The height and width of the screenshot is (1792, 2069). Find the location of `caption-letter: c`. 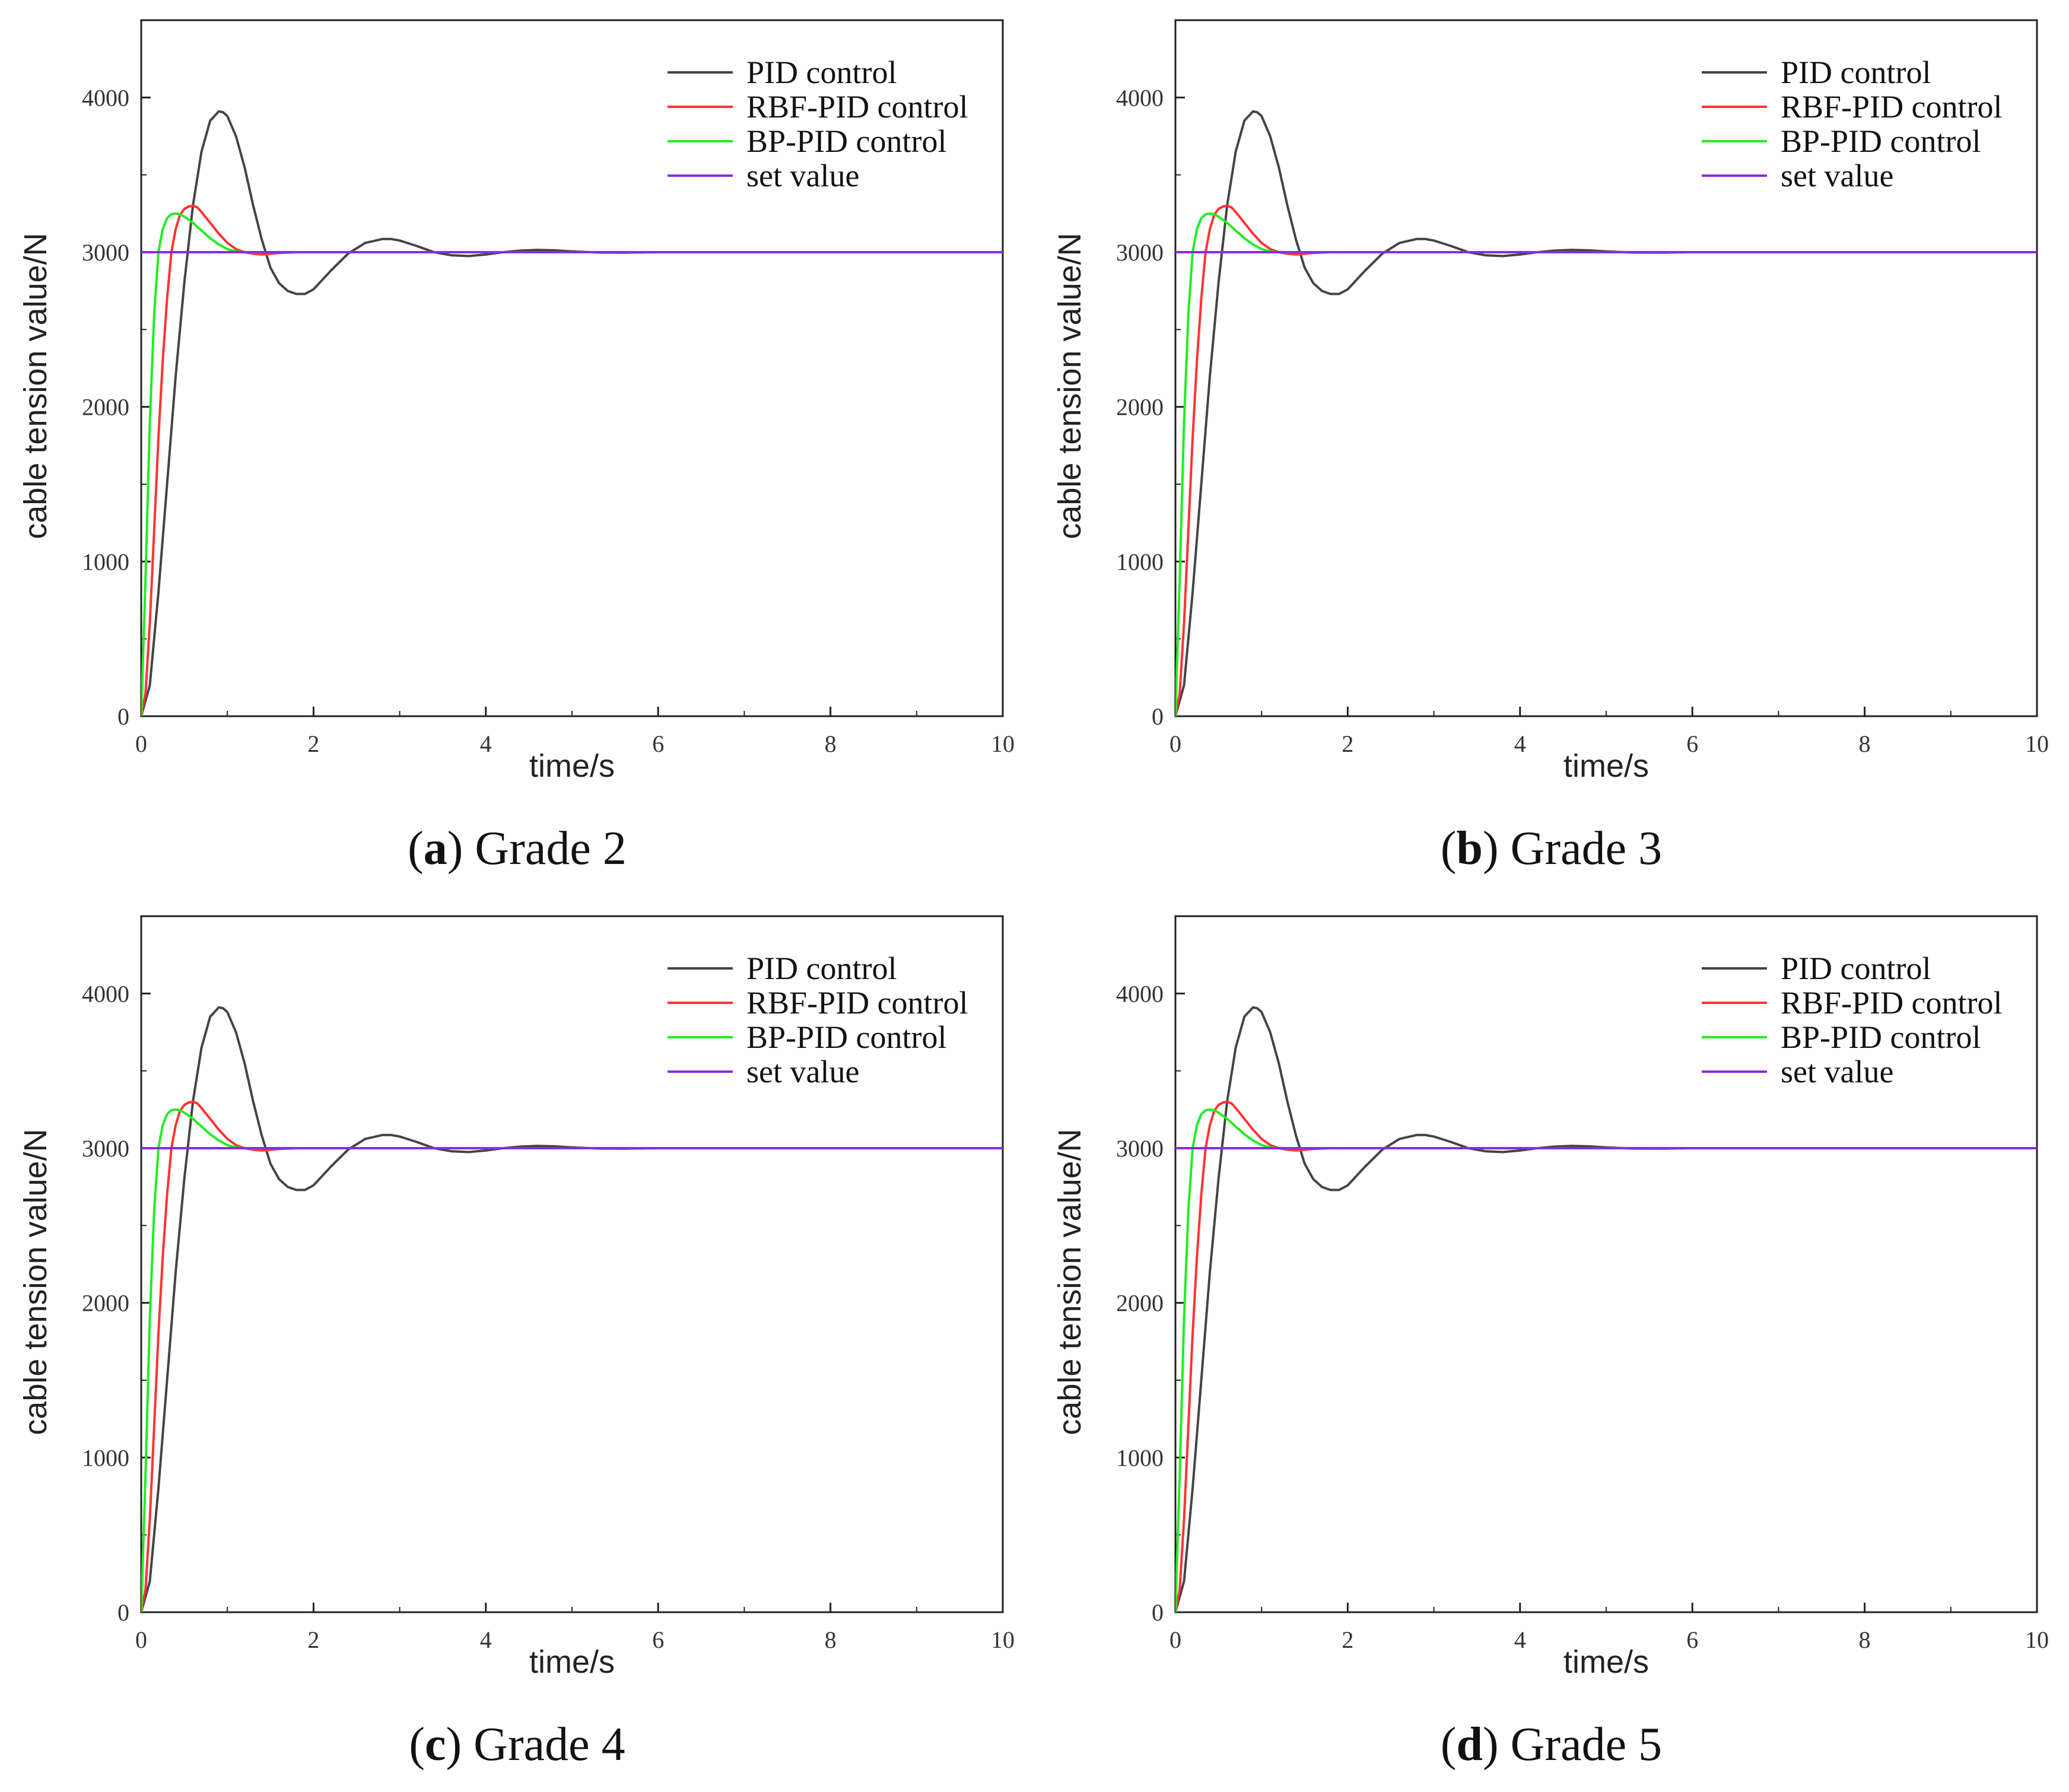

caption-letter: c is located at coordinates (435, 1745).